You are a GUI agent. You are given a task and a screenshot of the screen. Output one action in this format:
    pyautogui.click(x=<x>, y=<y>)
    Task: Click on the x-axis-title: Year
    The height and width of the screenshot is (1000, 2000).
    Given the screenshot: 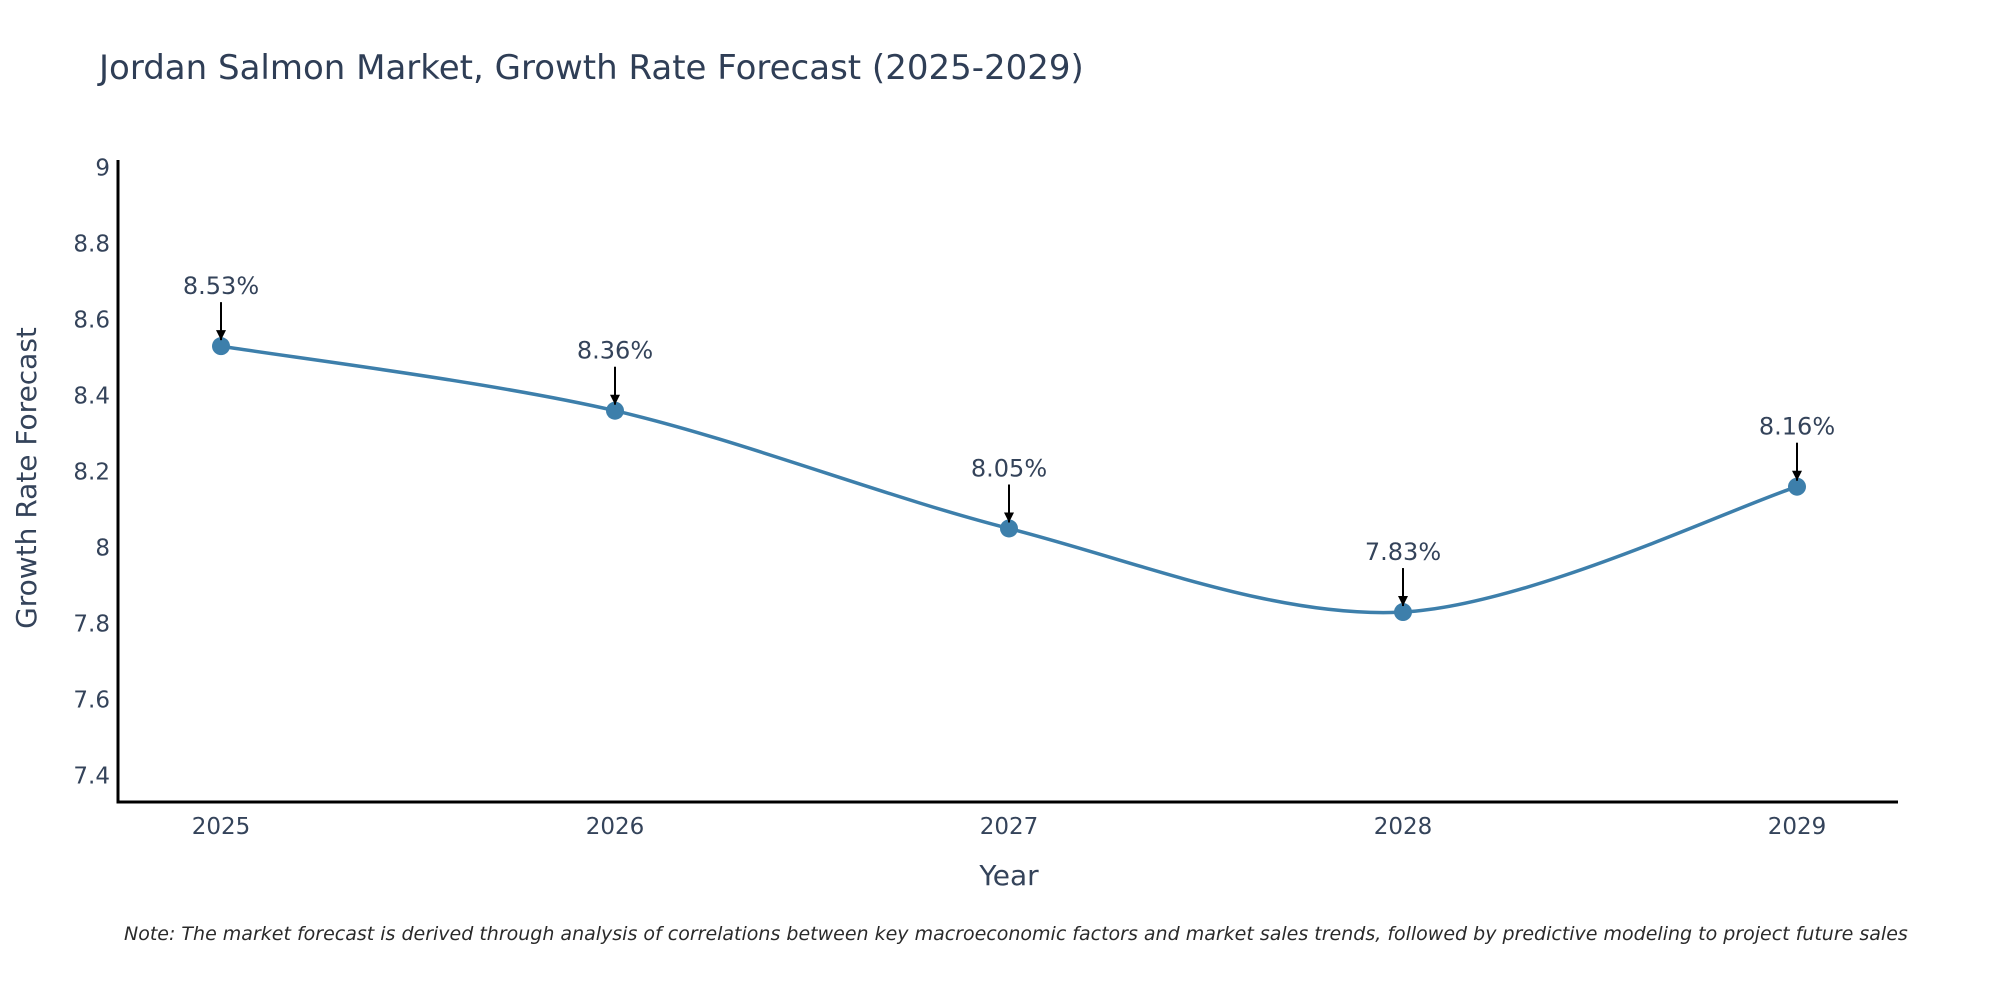 What is the action you would take?
    pyautogui.click(x=1008, y=875)
    